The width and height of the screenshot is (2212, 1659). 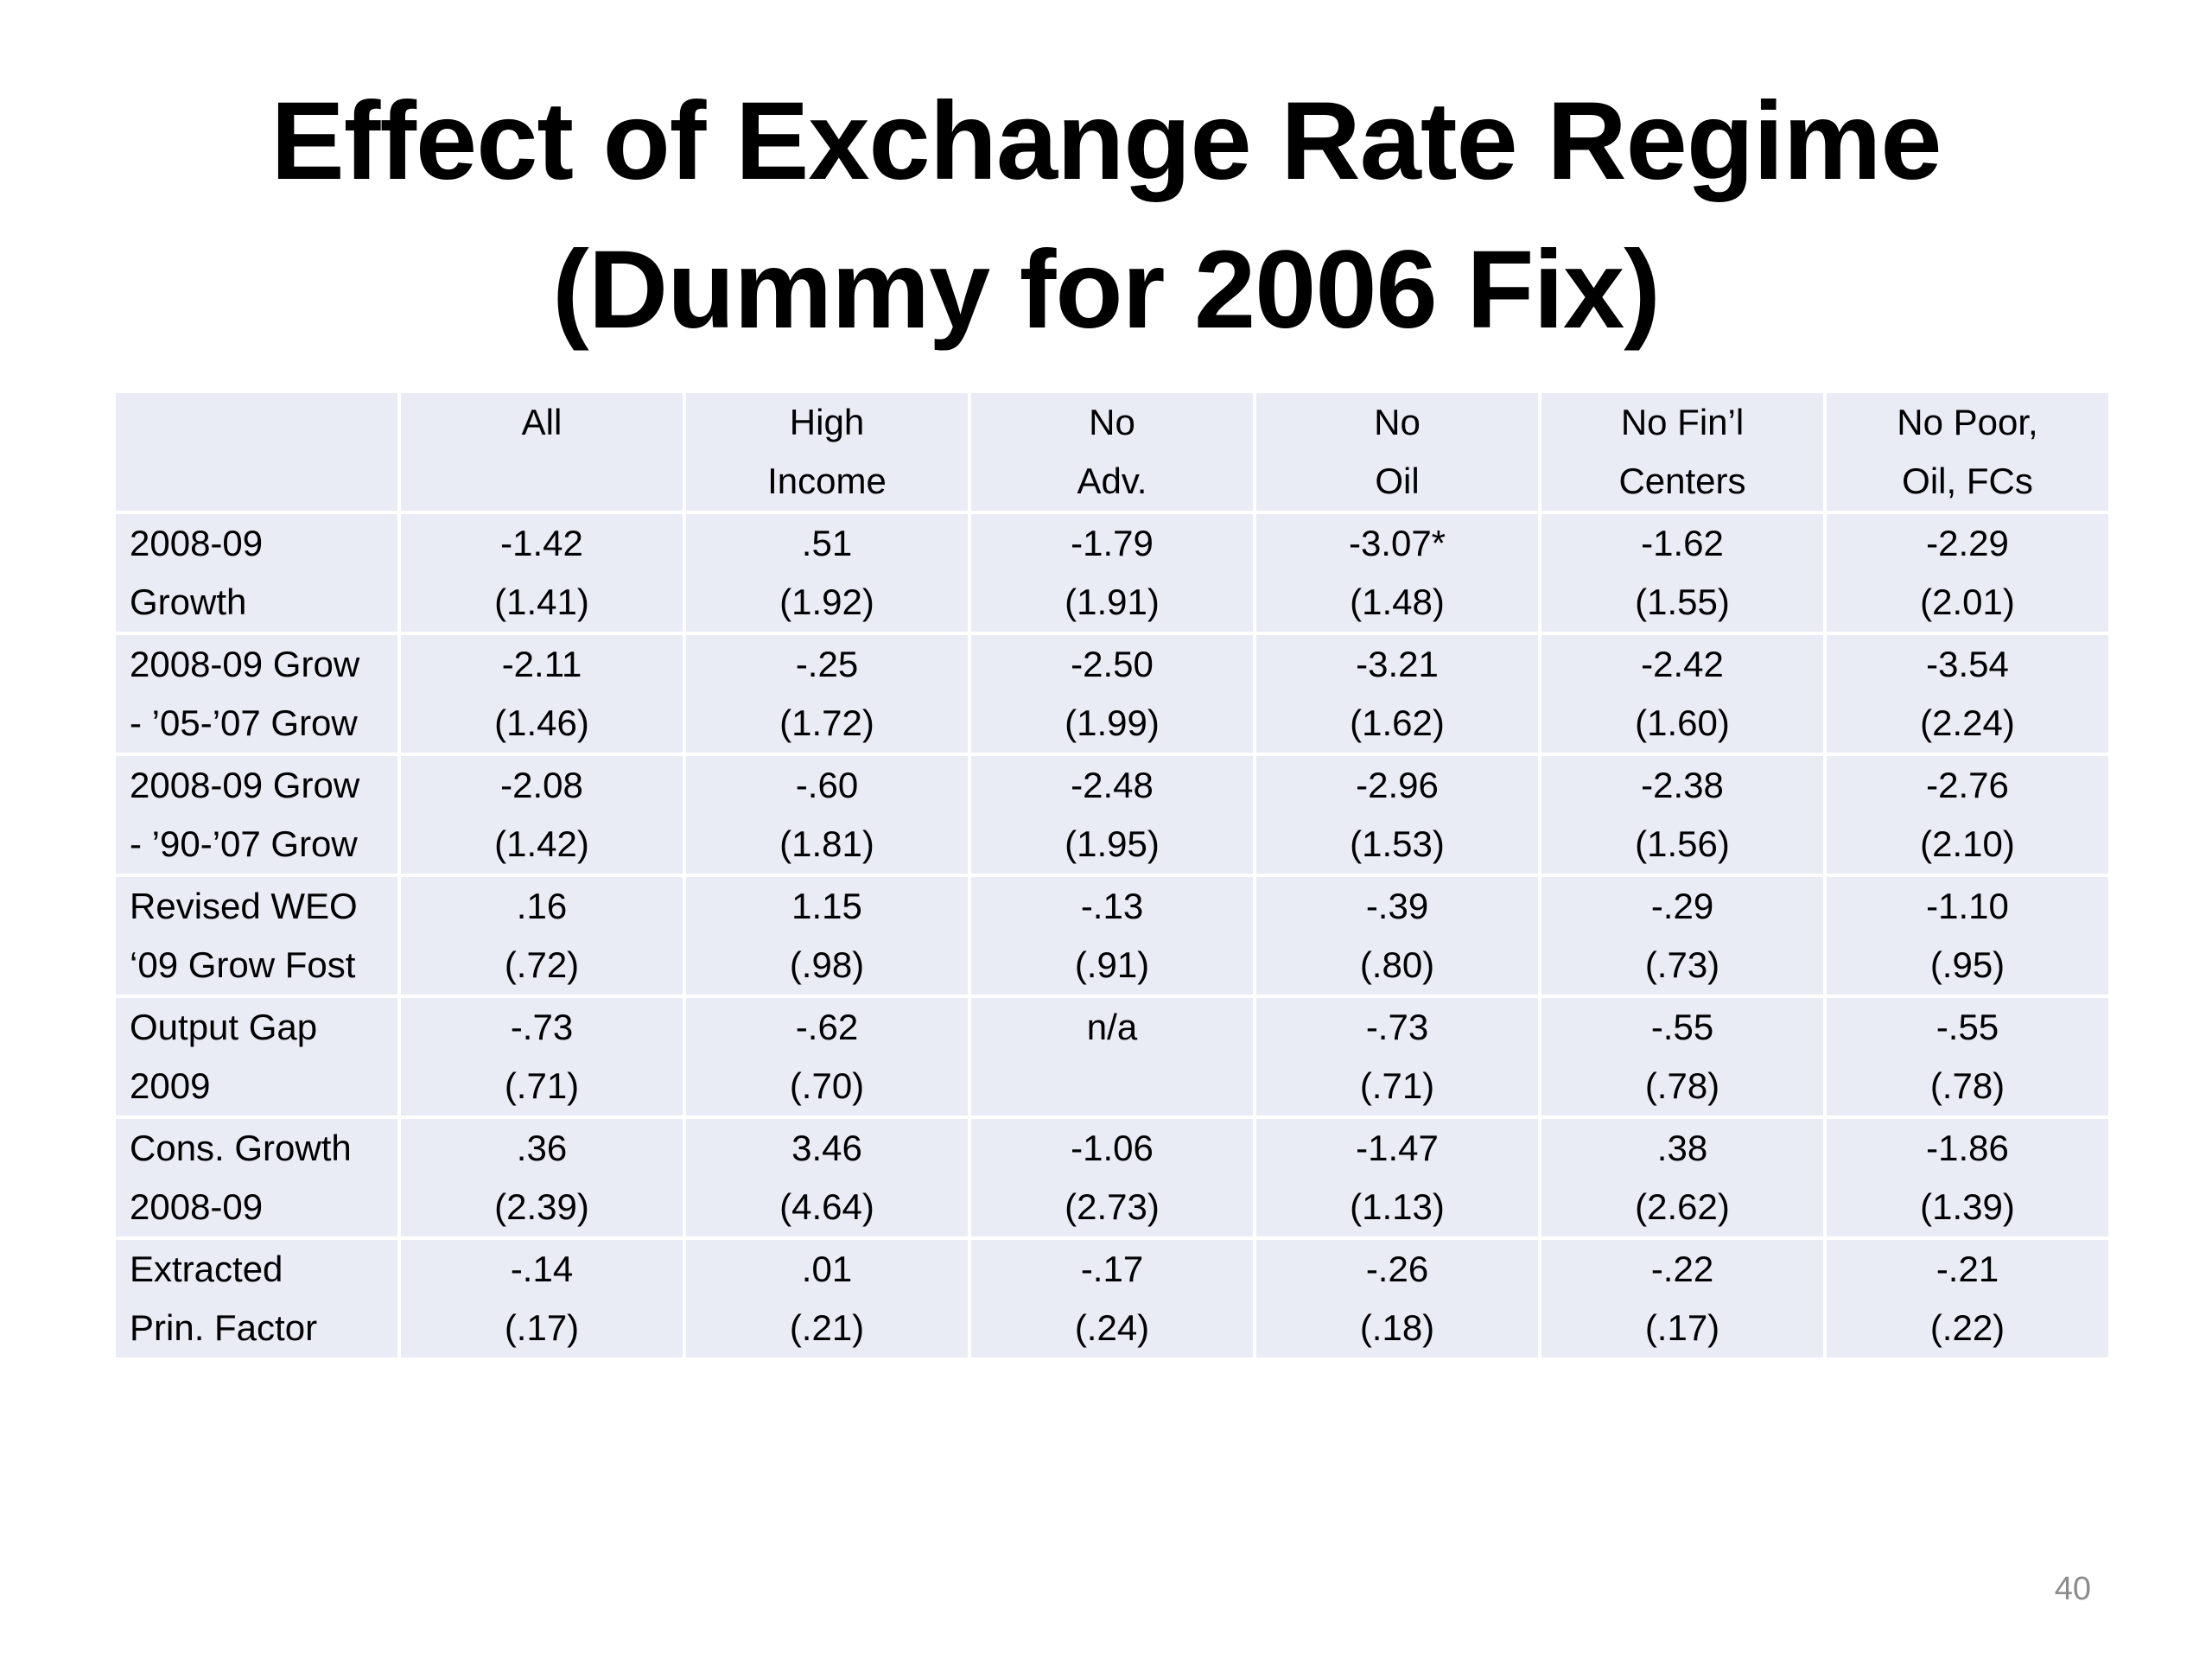 I want to click on row-label: 2008-09 Grow - ’90-’07 Grow, so click(x=256, y=815).